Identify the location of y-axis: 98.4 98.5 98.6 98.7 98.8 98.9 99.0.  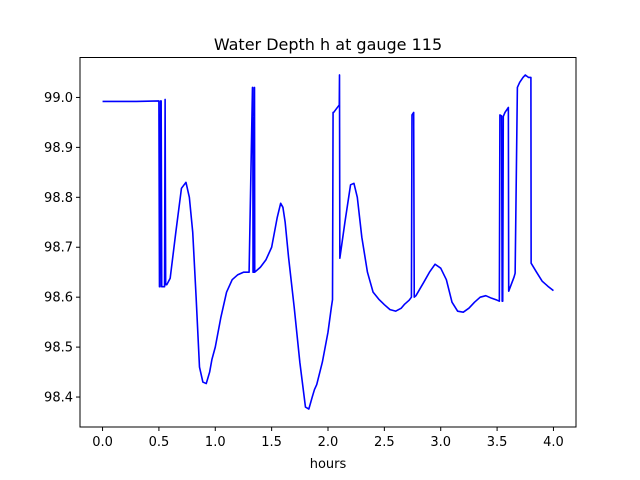
(62, 248).